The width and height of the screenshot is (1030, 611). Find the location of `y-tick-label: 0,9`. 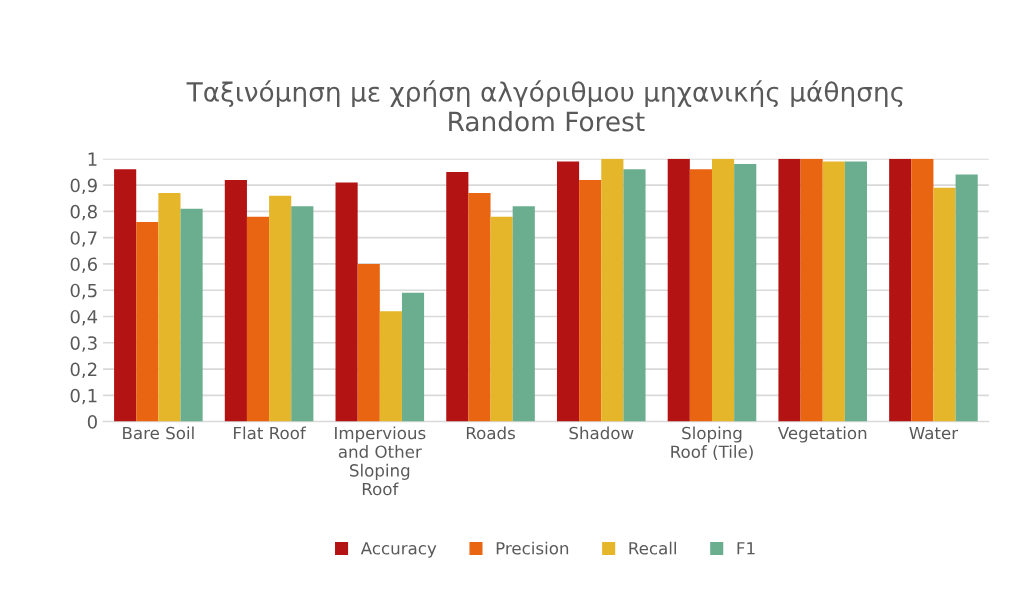

y-tick-label: 0,9 is located at coordinates (83, 186).